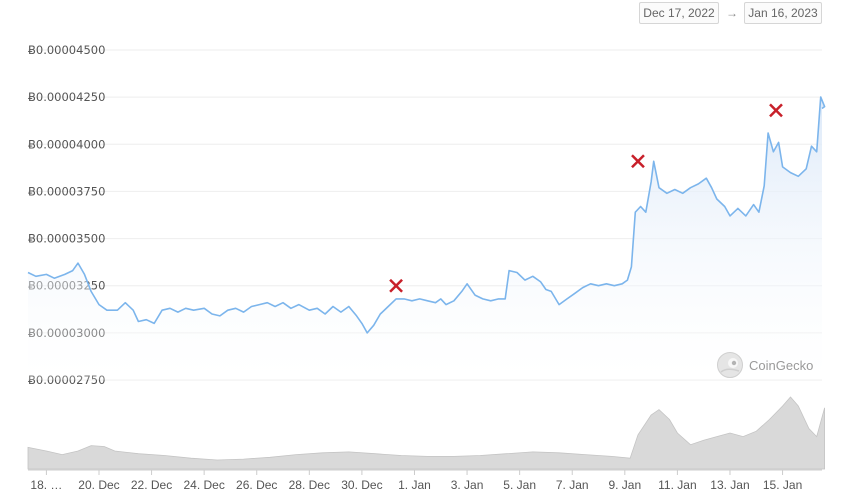 This screenshot has width=843, height=501. I want to click on x-tick-label: 30. Dec, so click(361, 485).